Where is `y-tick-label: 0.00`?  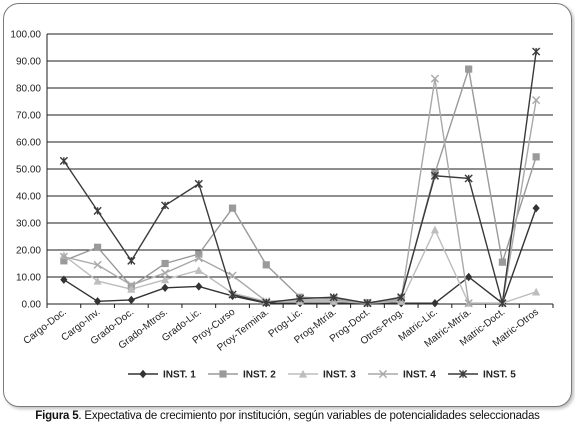 y-tick-label: 0.00 is located at coordinates (32, 305).